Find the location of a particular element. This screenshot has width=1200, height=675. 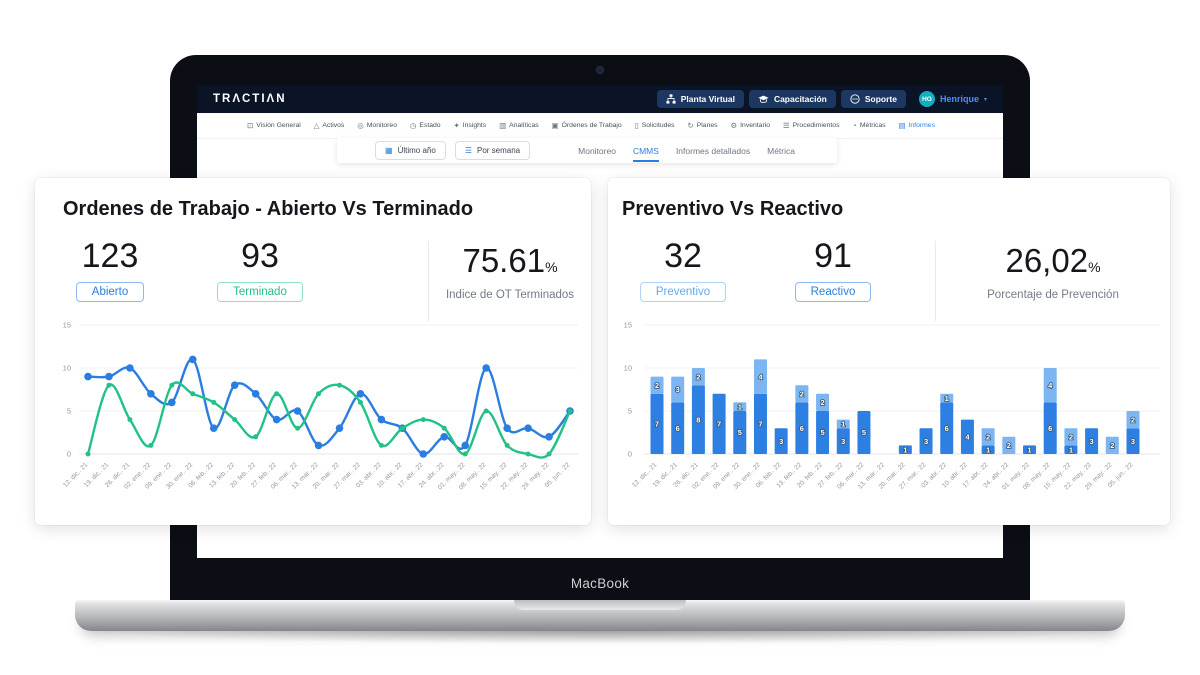

nav-item-vision-general: ⊡ Visión General is located at coordinates (274, 125).